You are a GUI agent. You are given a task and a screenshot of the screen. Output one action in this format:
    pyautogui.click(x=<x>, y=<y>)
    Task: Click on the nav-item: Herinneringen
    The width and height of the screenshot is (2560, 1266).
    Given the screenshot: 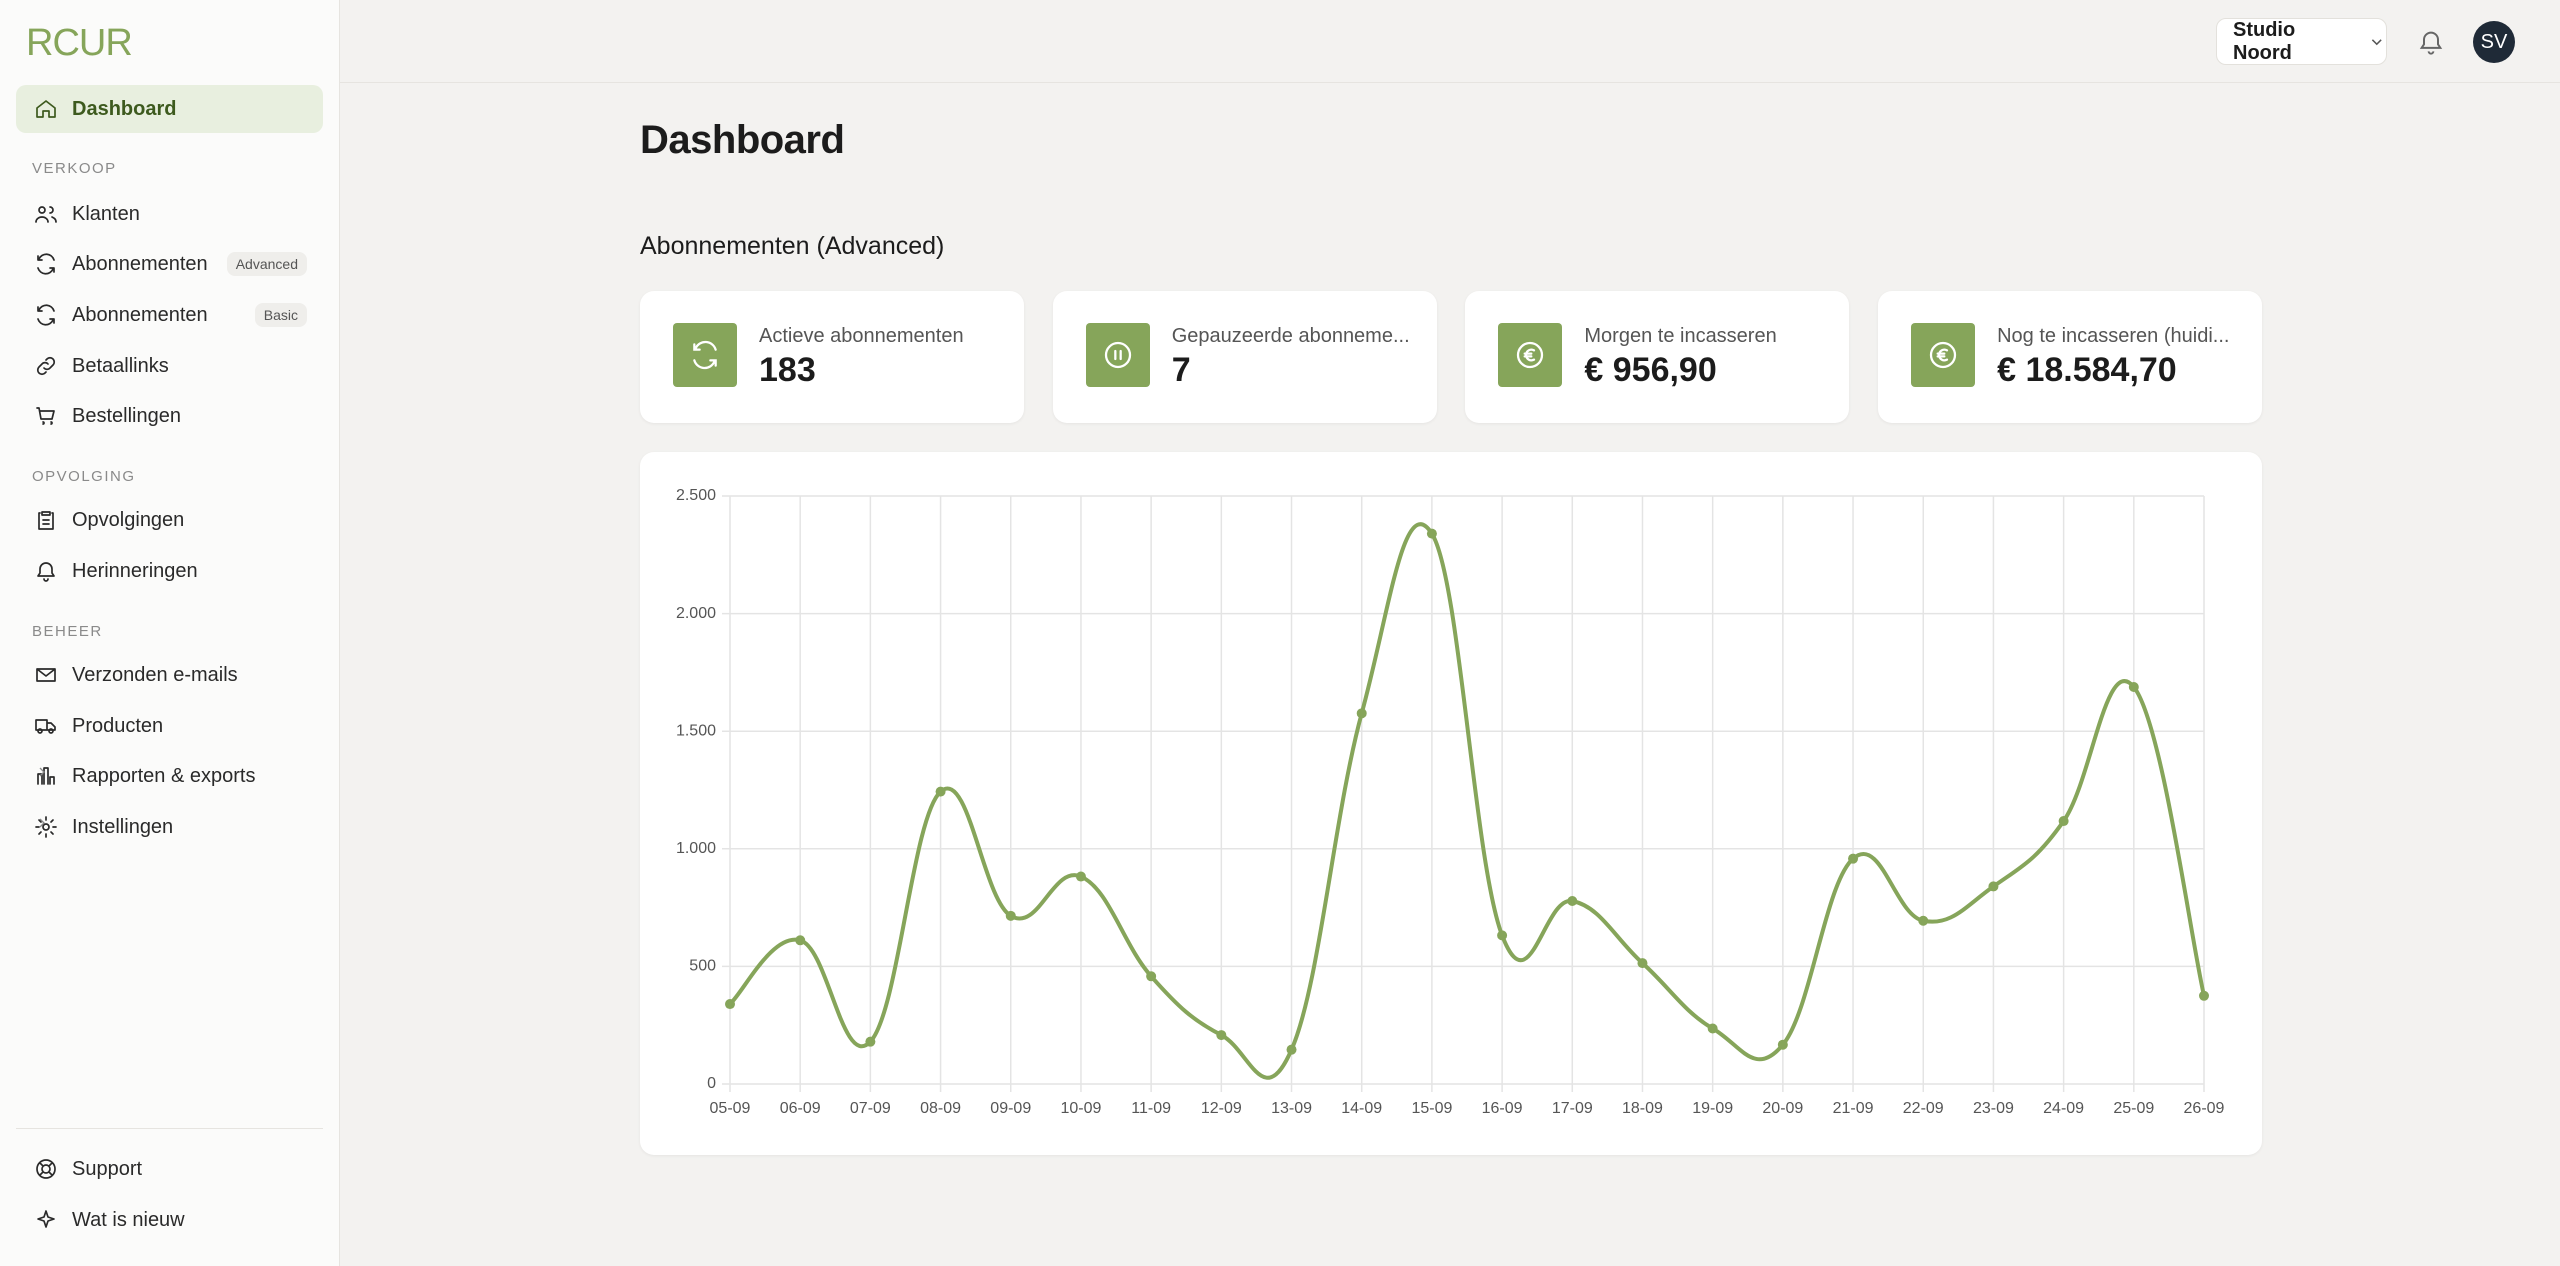 What is the action you would take?
    pyautogui.click(x=169, y=571)
    